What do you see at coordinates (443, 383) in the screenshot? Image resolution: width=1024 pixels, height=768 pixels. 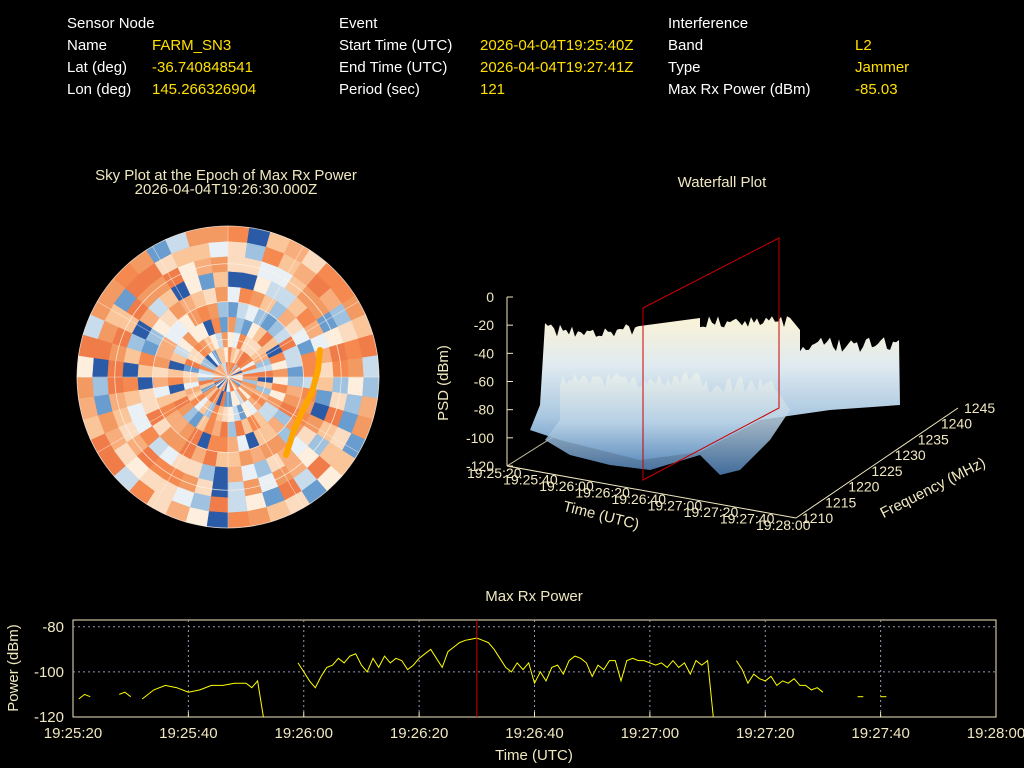 I see `waterfall-z-axis-label: PSD (dBm)` at bounding box center [443, 383].